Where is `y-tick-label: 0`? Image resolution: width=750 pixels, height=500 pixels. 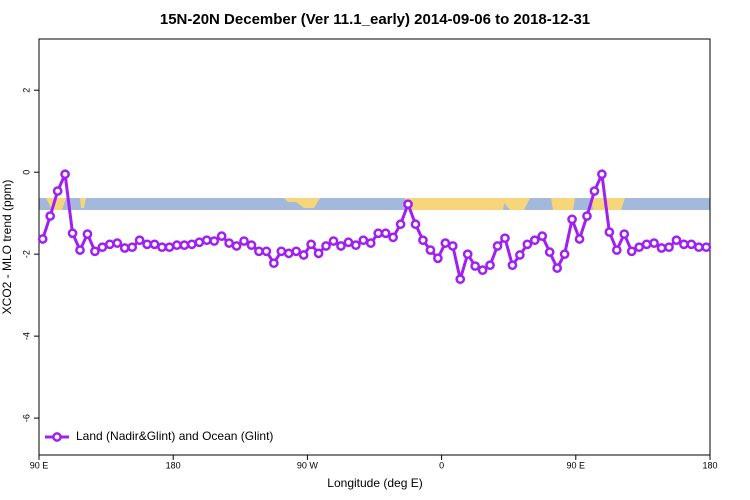
y-tick-label: 0 is located at coordinates (26, 172).